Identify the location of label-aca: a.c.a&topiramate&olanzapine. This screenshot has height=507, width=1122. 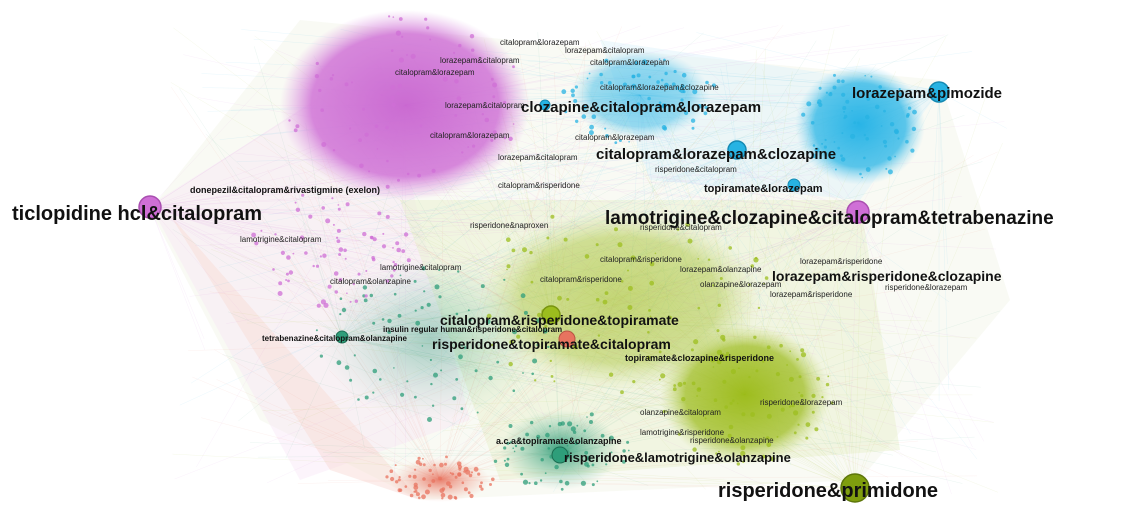
(559, 441).